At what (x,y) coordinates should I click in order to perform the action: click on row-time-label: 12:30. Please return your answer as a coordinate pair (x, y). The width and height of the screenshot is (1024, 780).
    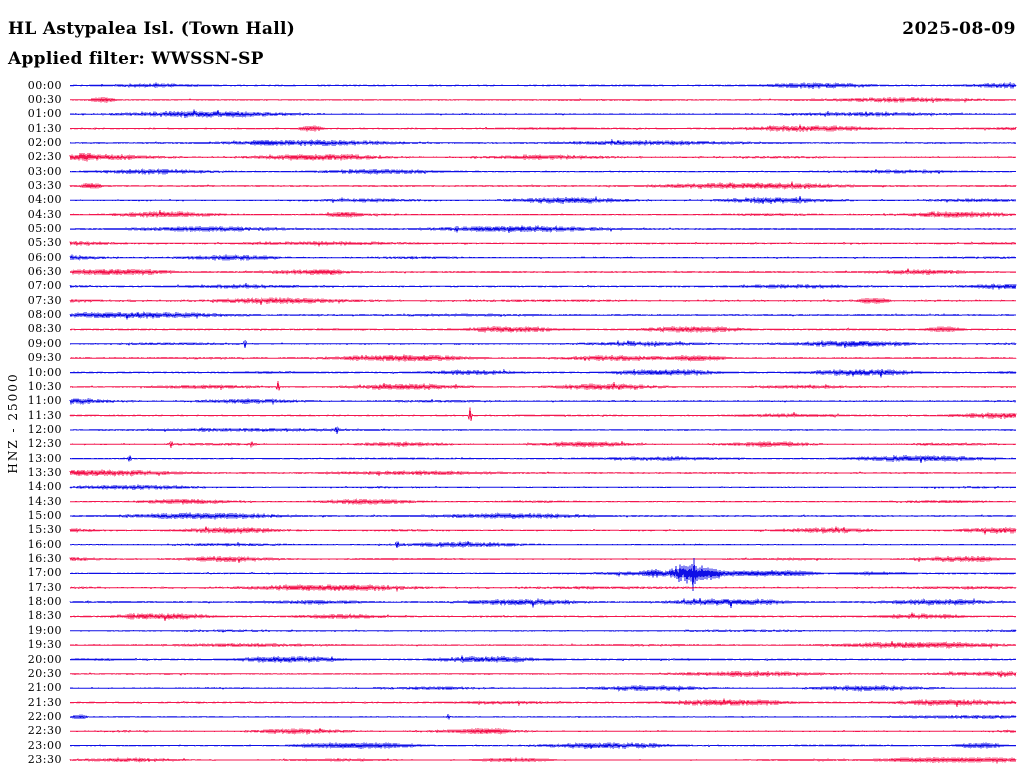
    Looking at the image, I should click on (44, 444).